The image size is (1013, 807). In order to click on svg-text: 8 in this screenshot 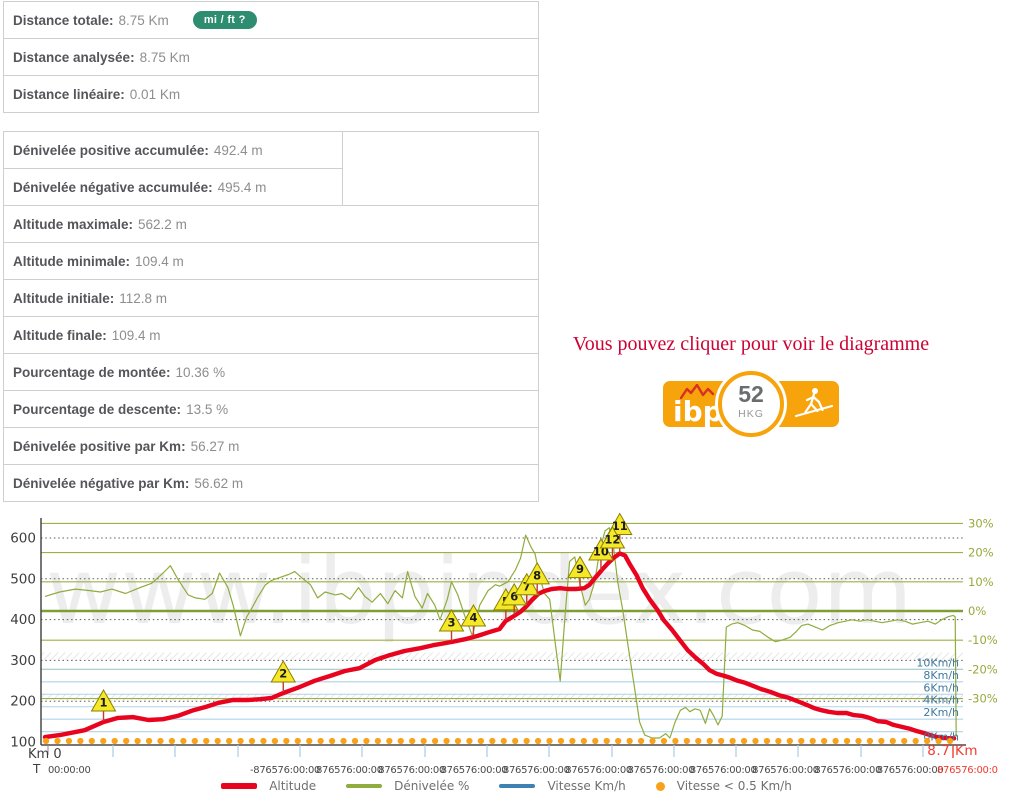, I will do `click(537, 575)`.